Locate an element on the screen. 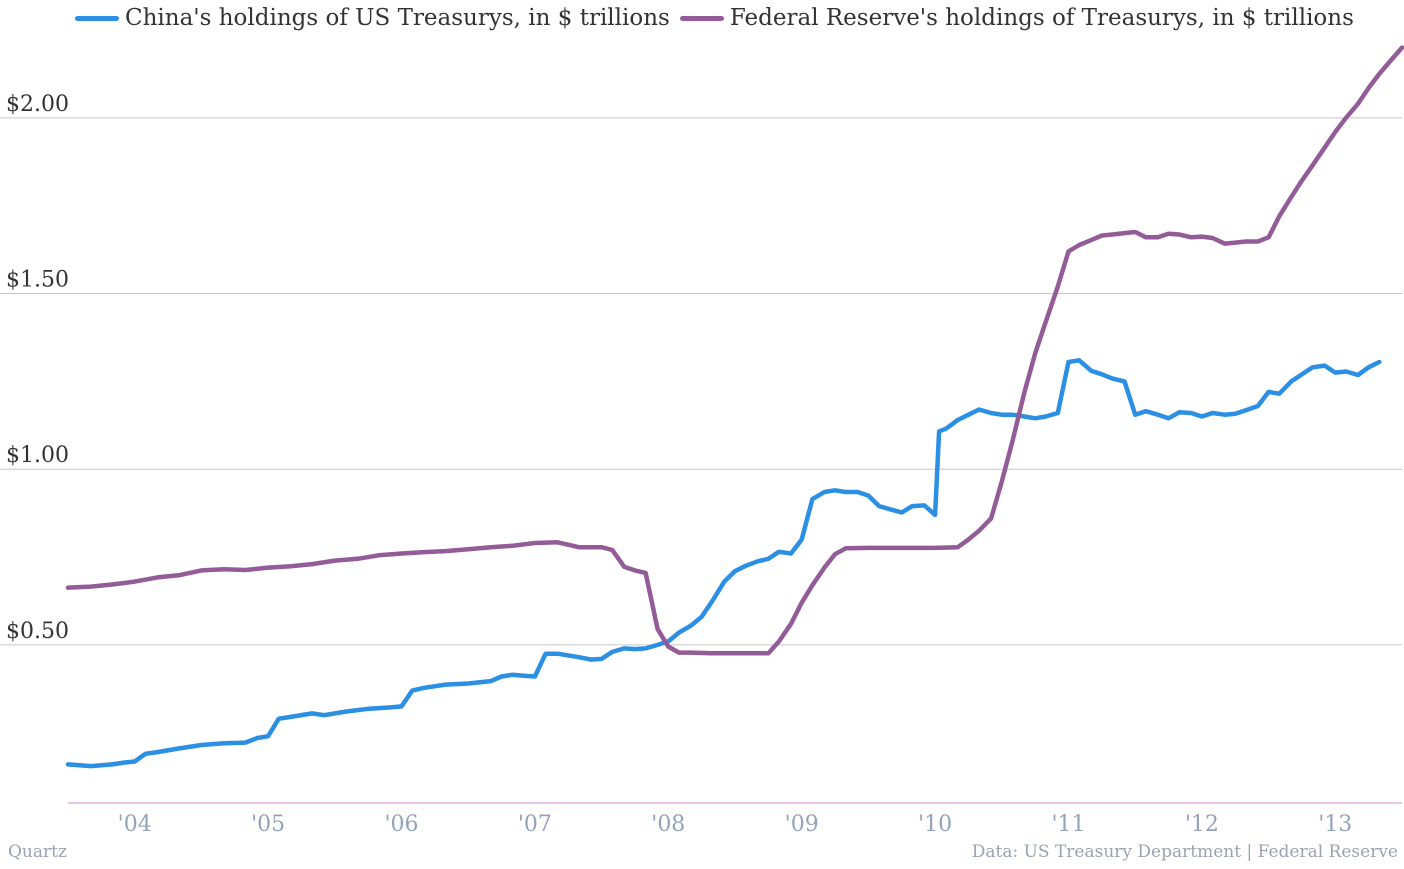 This screenshot has height=869, width=1404. y-tick-label: $1.00 is located at coordinates (37, 455).